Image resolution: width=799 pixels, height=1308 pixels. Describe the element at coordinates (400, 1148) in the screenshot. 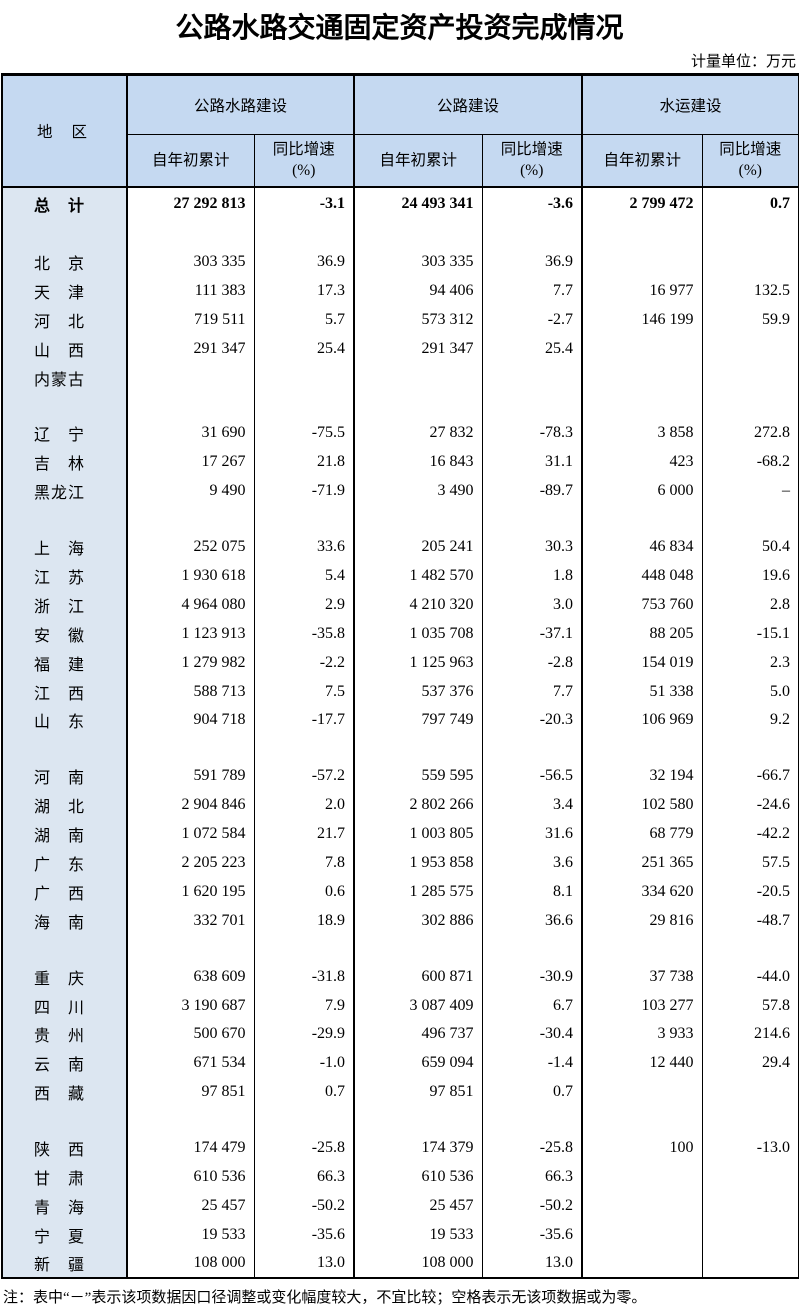

I see `table-row: 陕西 174 479 -25.8 174 379 -25.8 100 -13.0` at that location.